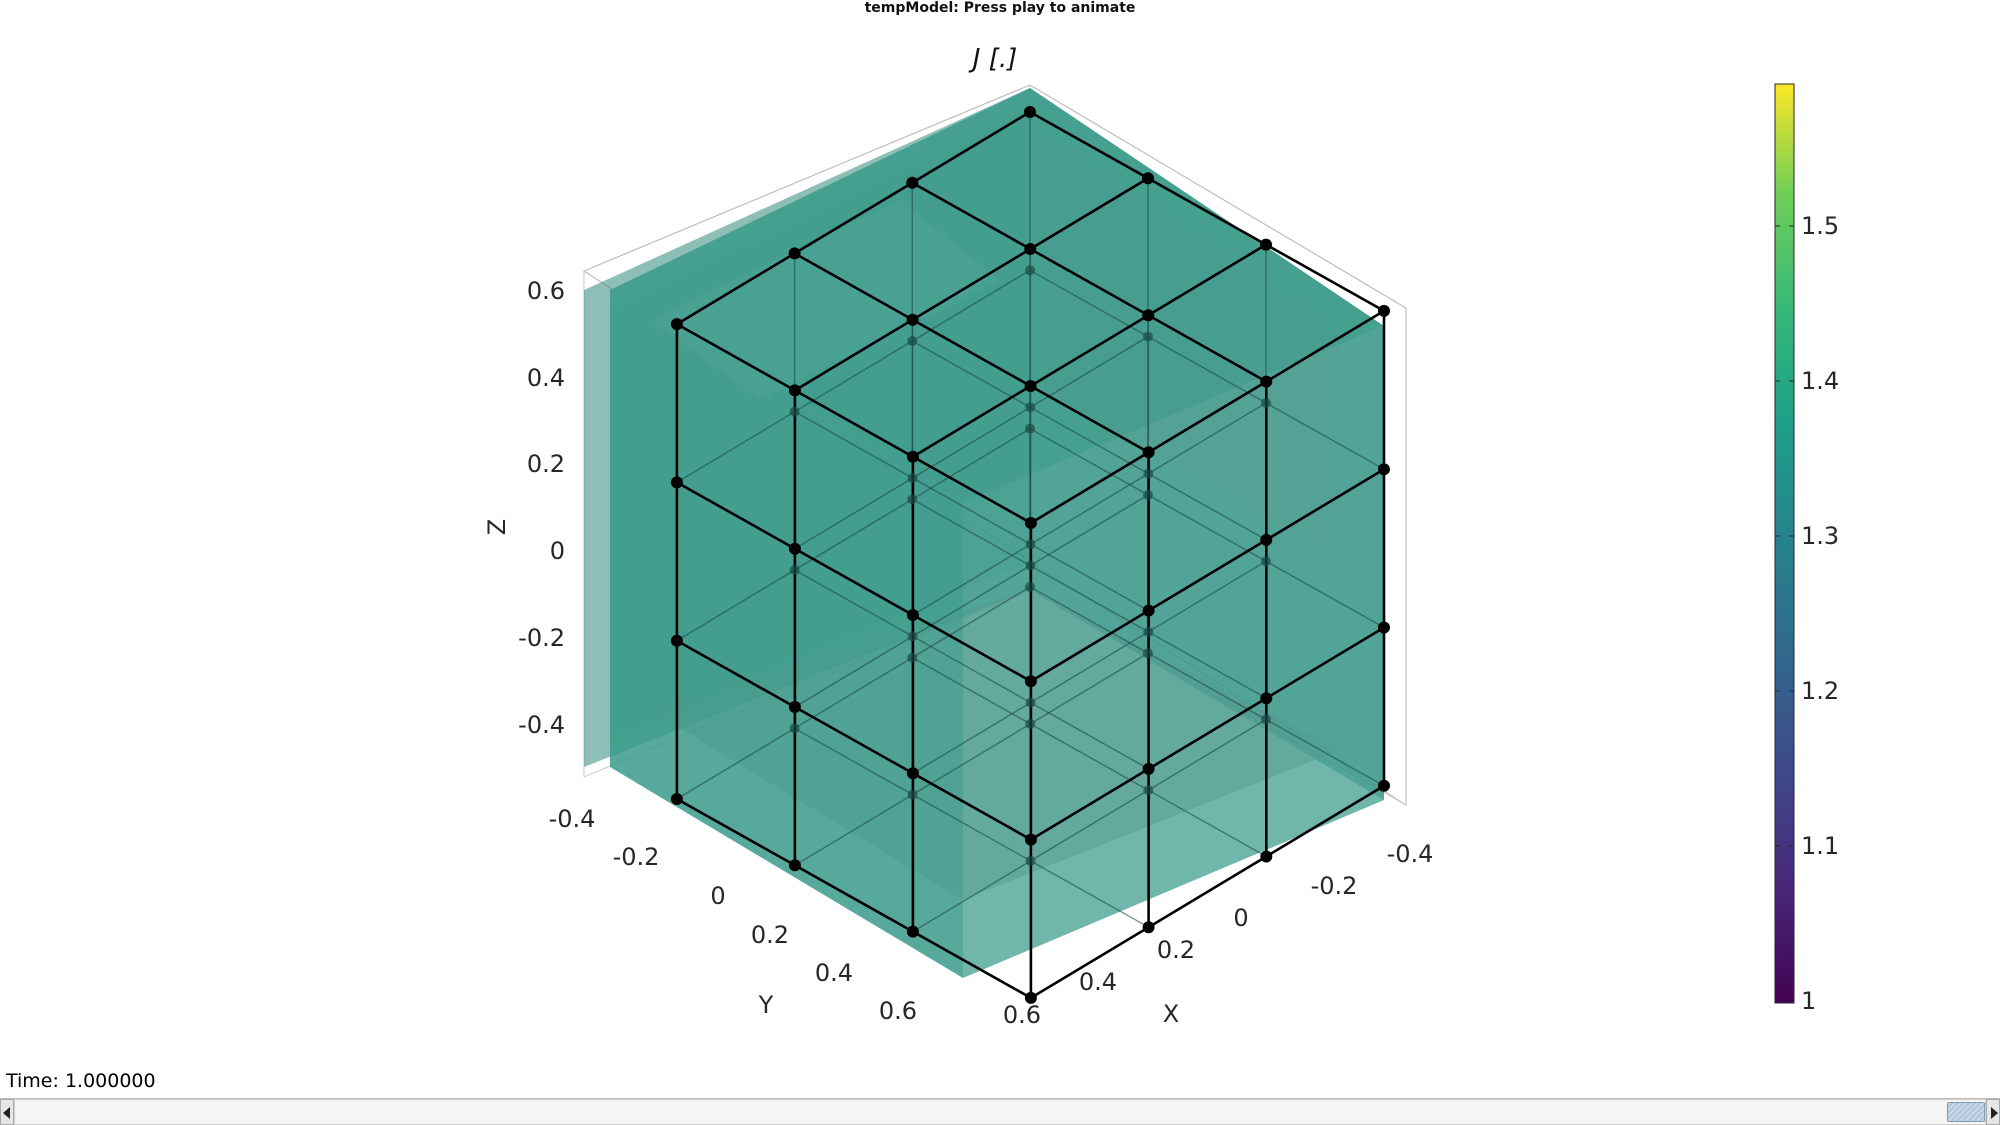  I want to click on y-axis-ticks: -0.4 -0.2 0 0.2 0.4 0.6, so click(733, 915).